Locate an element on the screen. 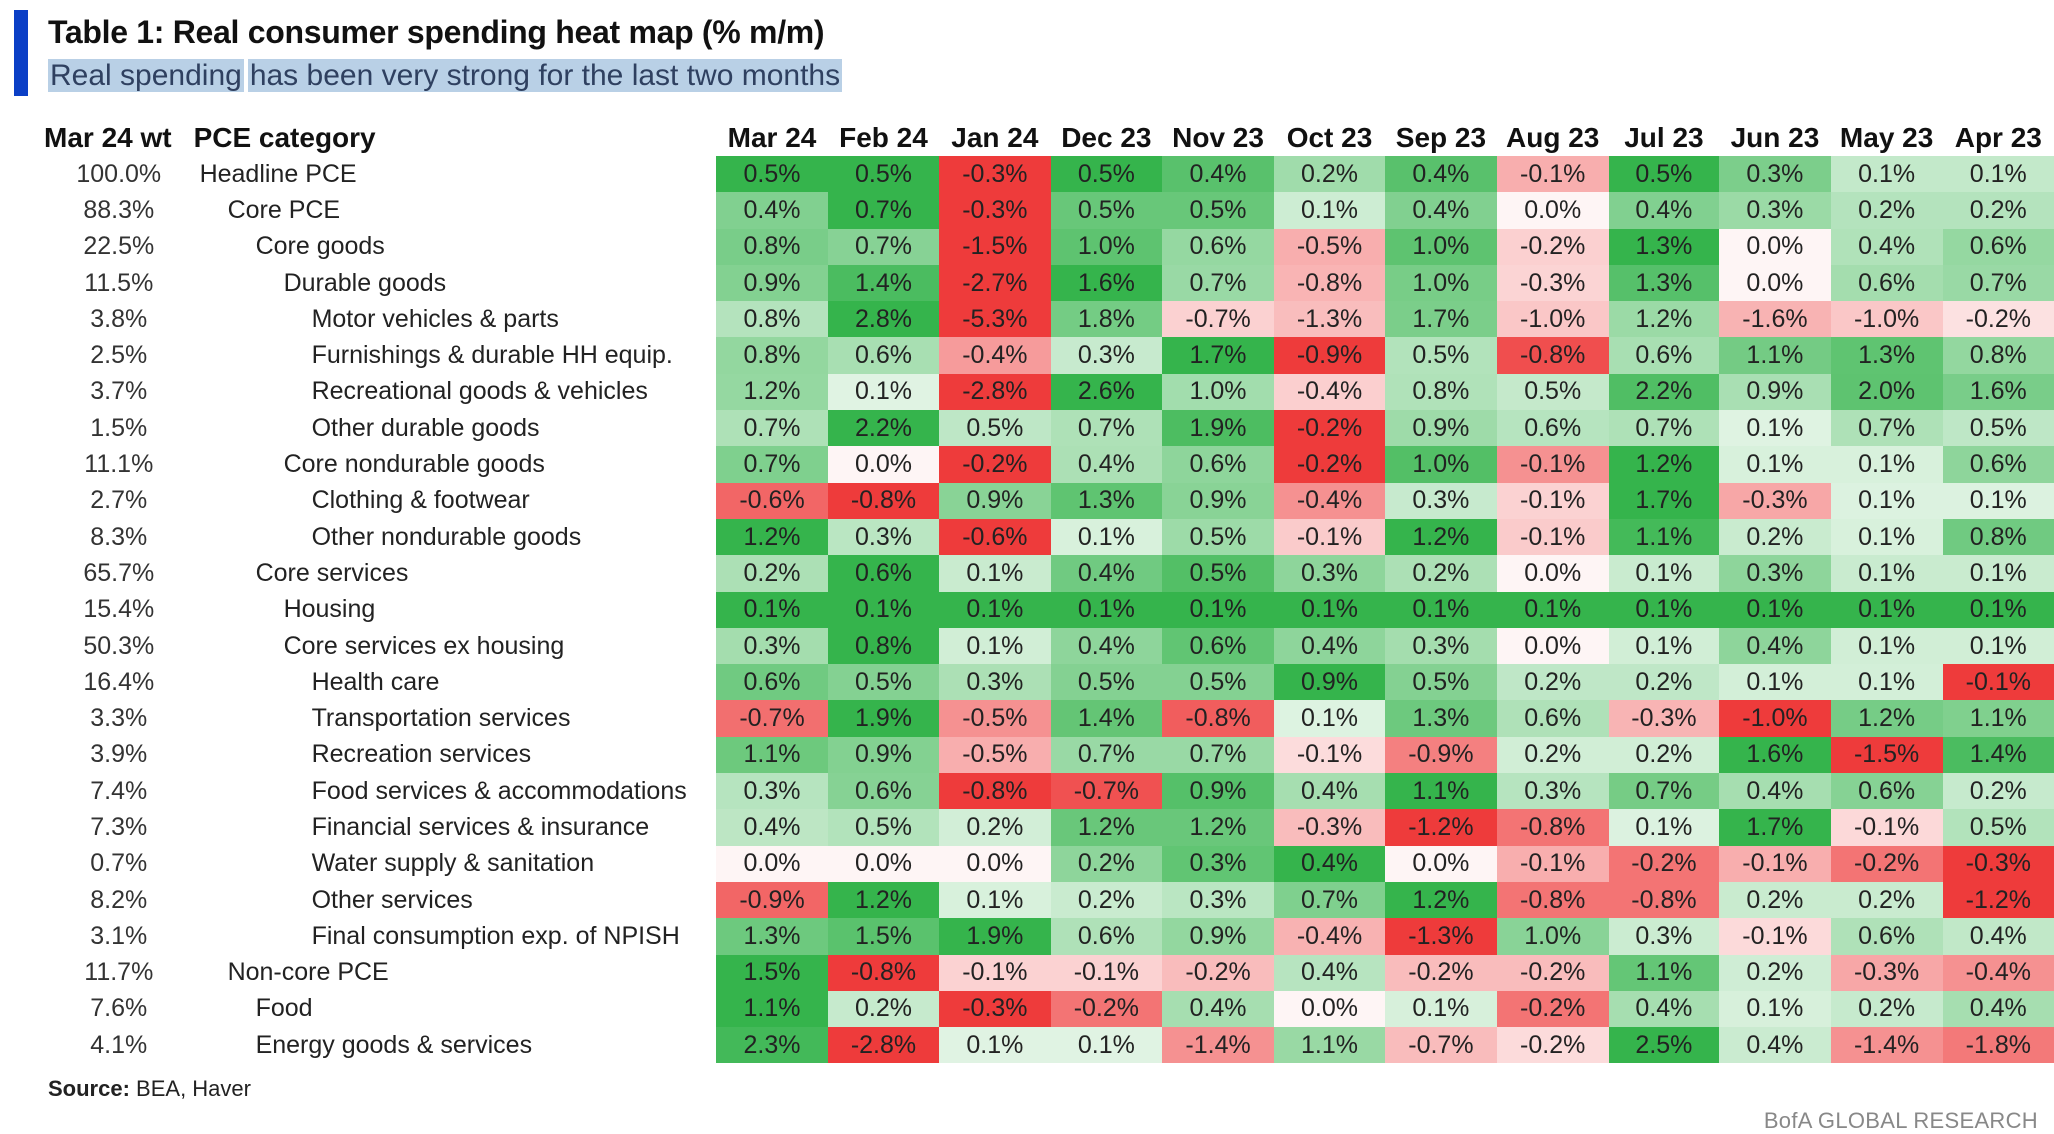 The height and width of the screenshot is (1134, 2054). month-header: Apr 23 is located at coordinates (1998, 137).